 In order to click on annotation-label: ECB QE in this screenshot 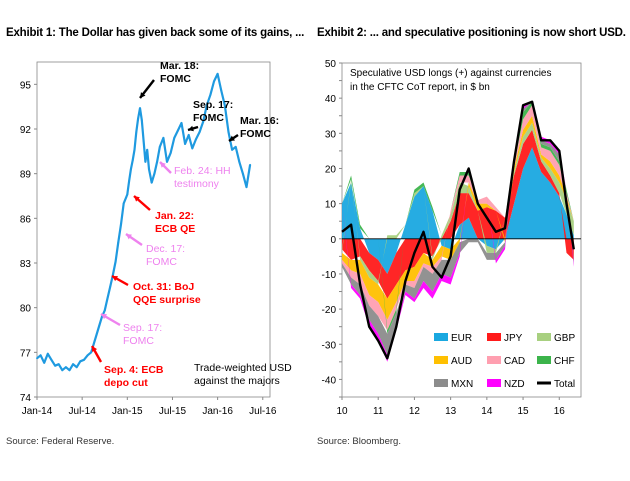, I will do `click(175, 229)`.